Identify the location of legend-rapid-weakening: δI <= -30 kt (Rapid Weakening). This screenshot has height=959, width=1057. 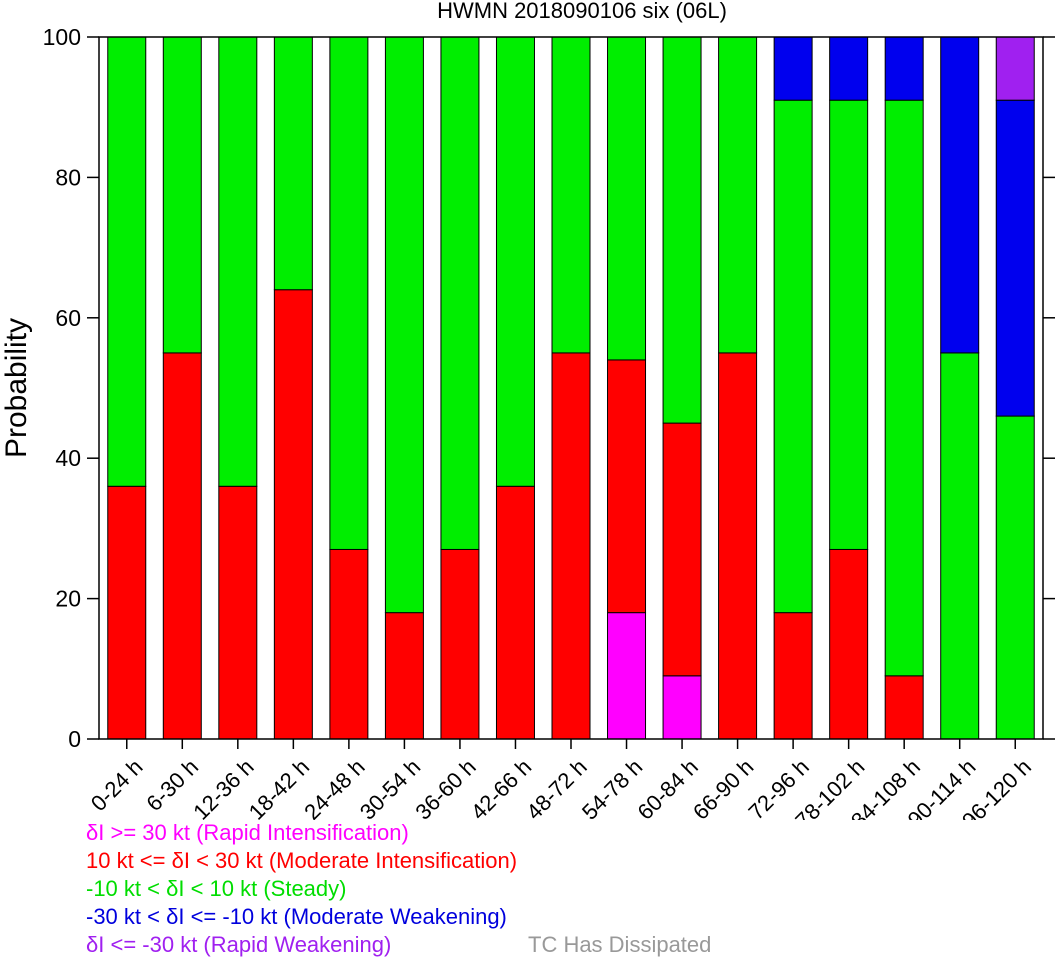
(239, 944).